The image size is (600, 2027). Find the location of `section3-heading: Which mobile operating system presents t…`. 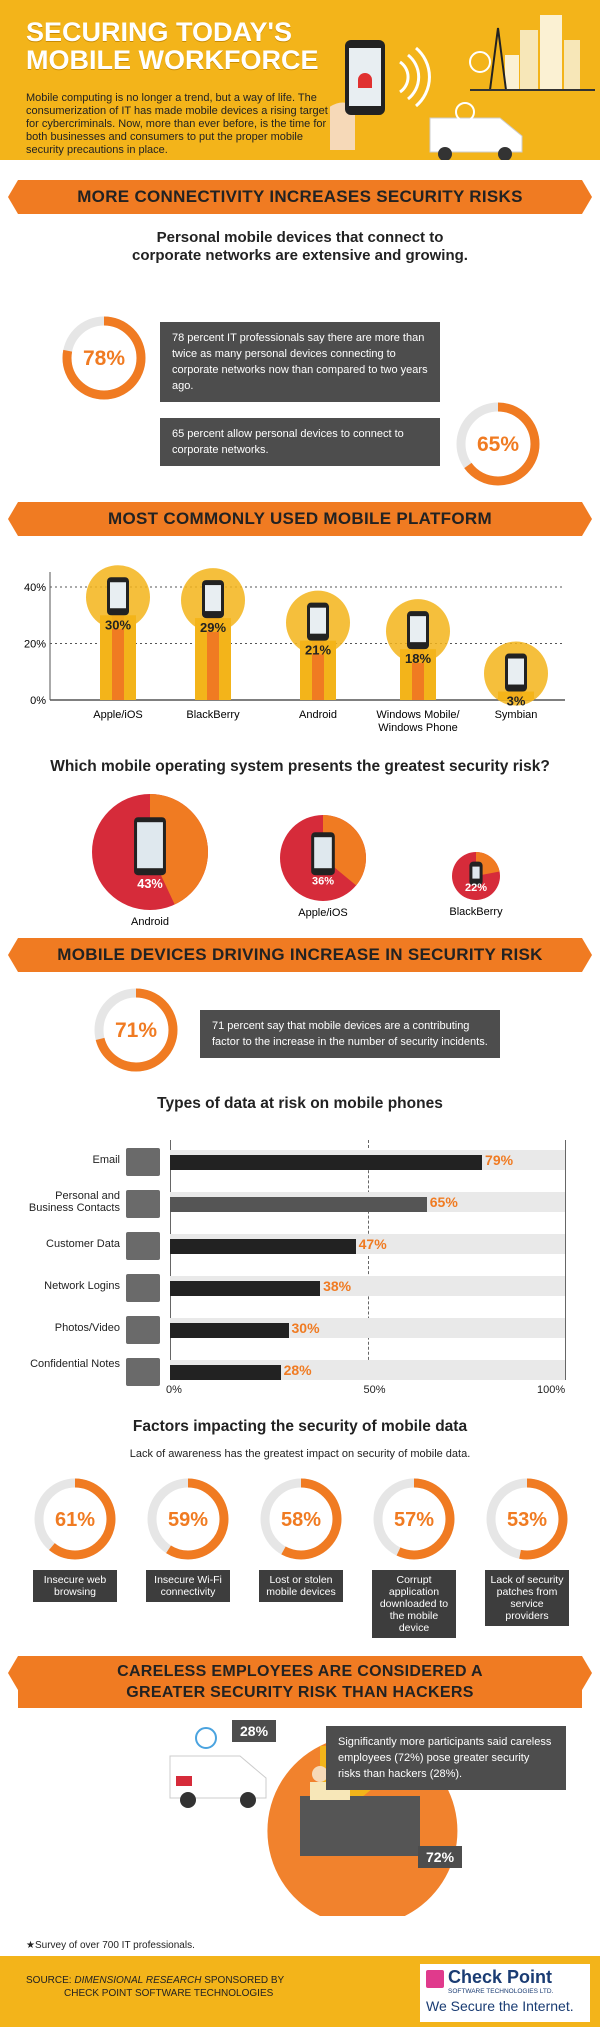

section3-heading: Which mobile operating system presents t… is located at coordinates (300, 766).